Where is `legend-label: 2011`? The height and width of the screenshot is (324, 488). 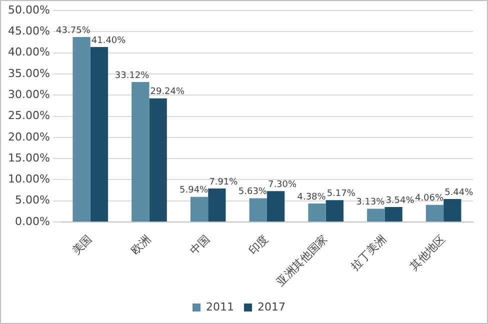
legend-label: 2011 is located at coordinates (220, 307).